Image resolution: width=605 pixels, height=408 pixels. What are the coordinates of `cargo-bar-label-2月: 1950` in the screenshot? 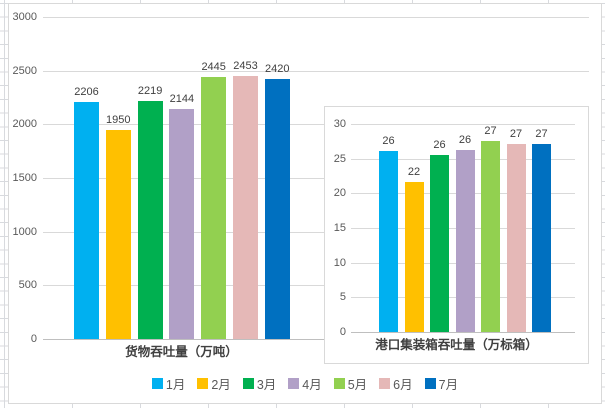 It's located at (118, 119).